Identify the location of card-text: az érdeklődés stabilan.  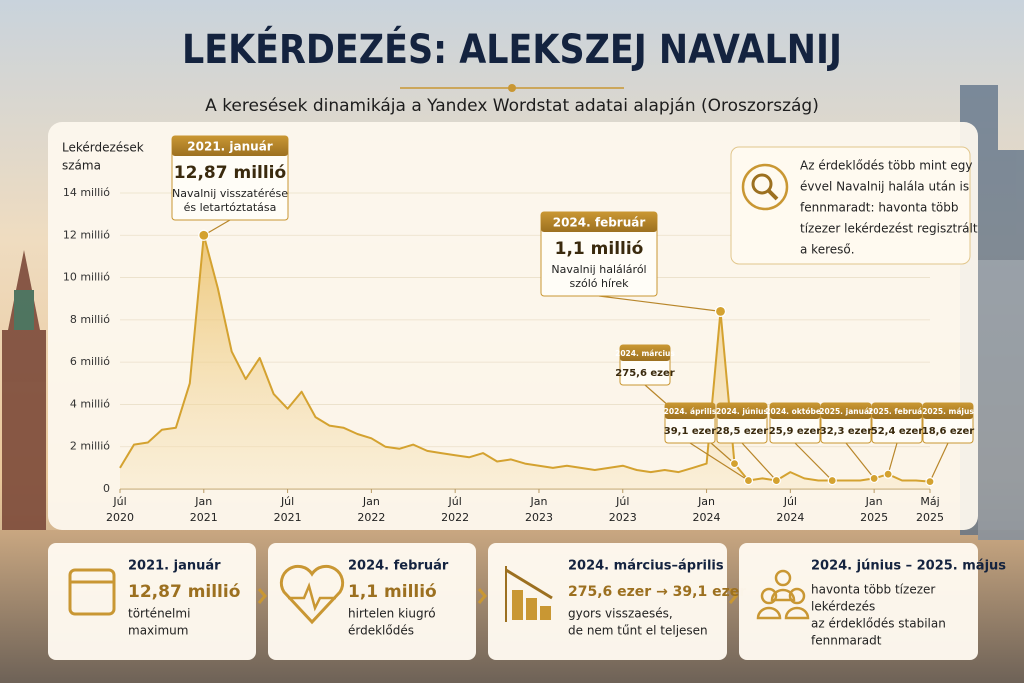
(878, 624).